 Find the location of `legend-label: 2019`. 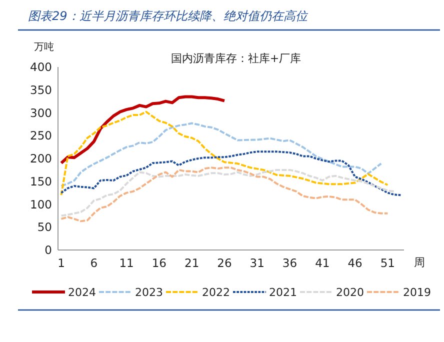

legend-label: 2019 is located at coordinates (417, 292).